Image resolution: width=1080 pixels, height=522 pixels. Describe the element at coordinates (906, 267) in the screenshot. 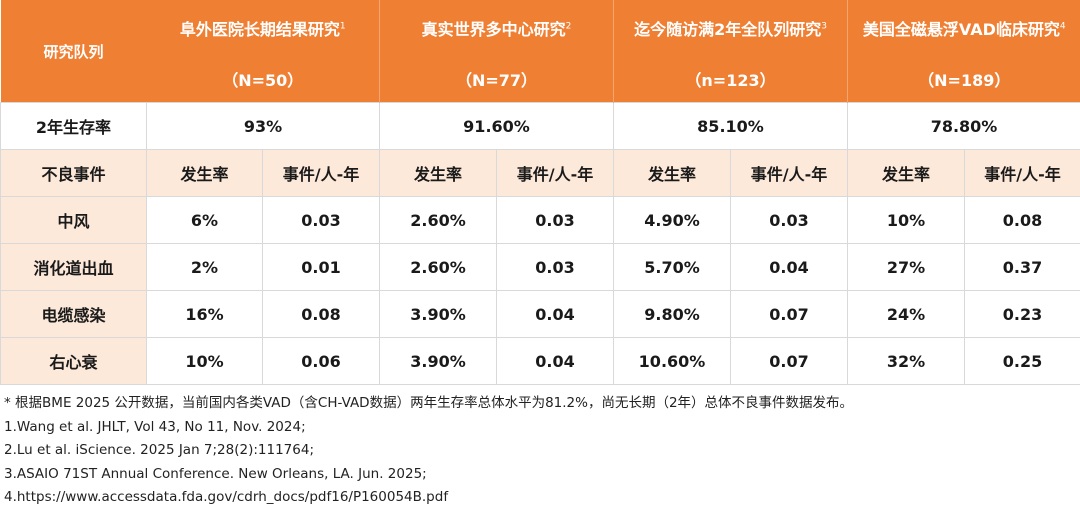

I see `table-cell: 27%` at that location.